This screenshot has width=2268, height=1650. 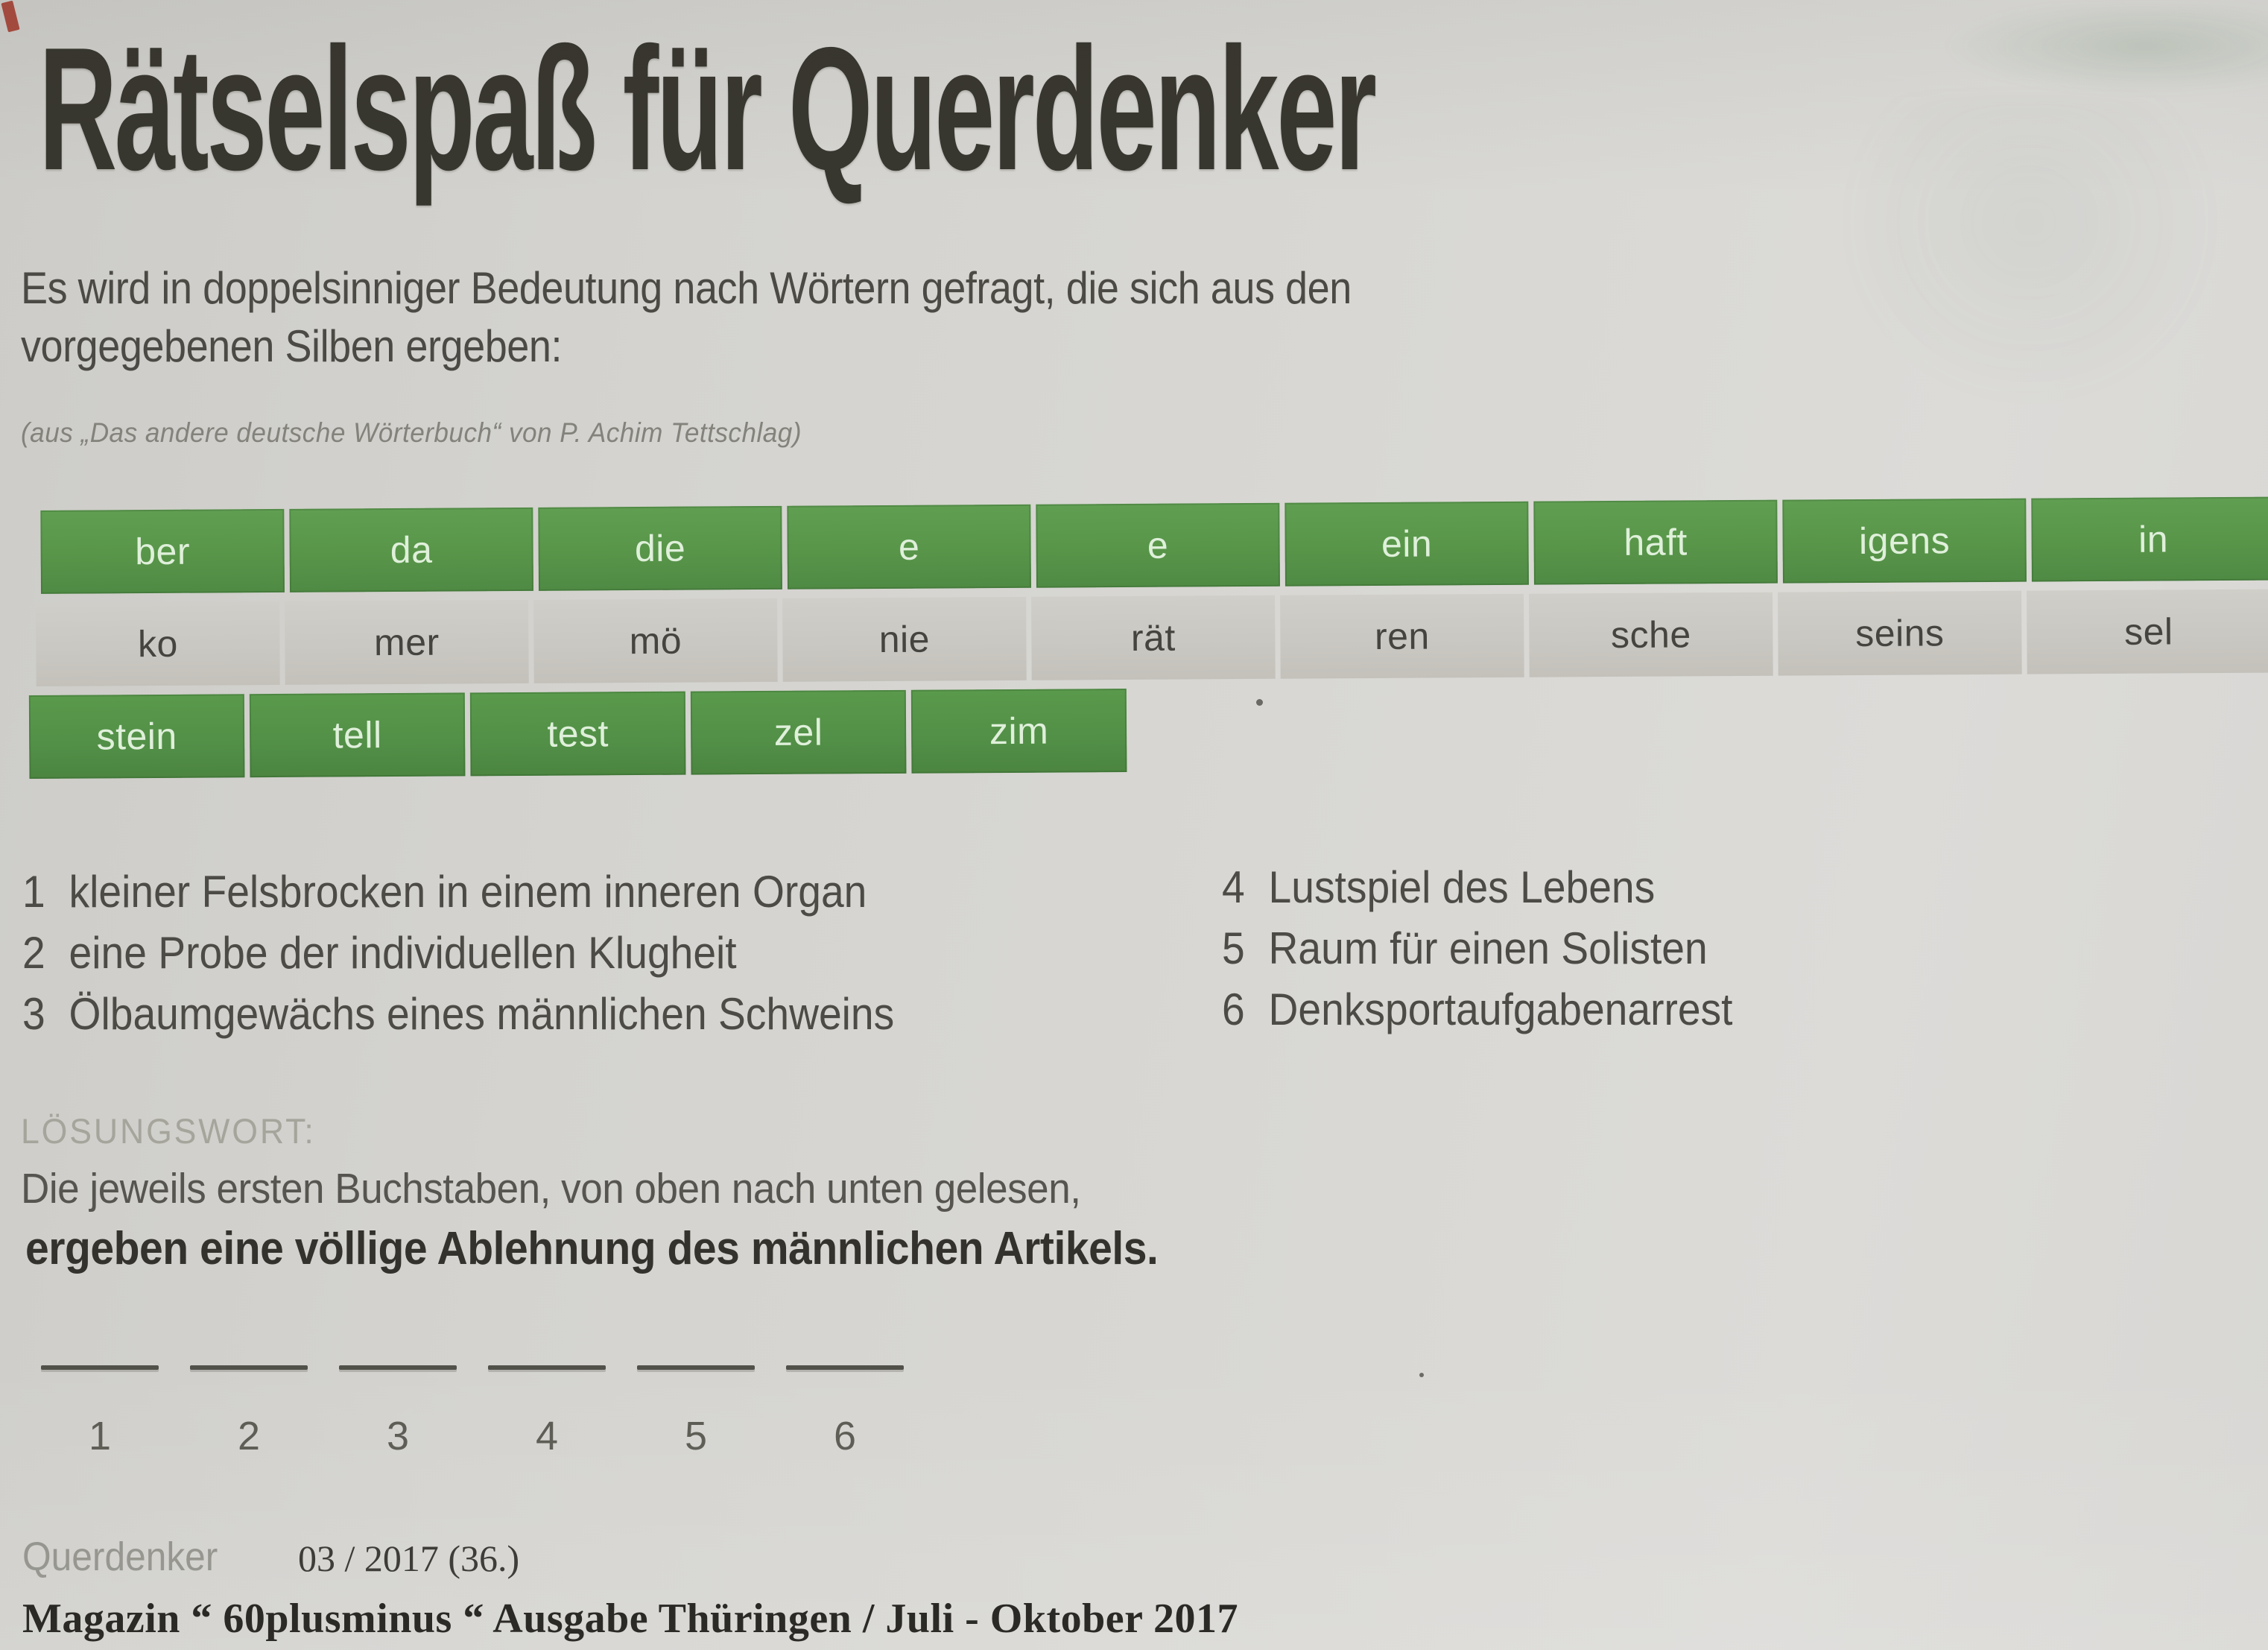 I want to click on syllable-cell: ren, so click(x=1402, y=636).